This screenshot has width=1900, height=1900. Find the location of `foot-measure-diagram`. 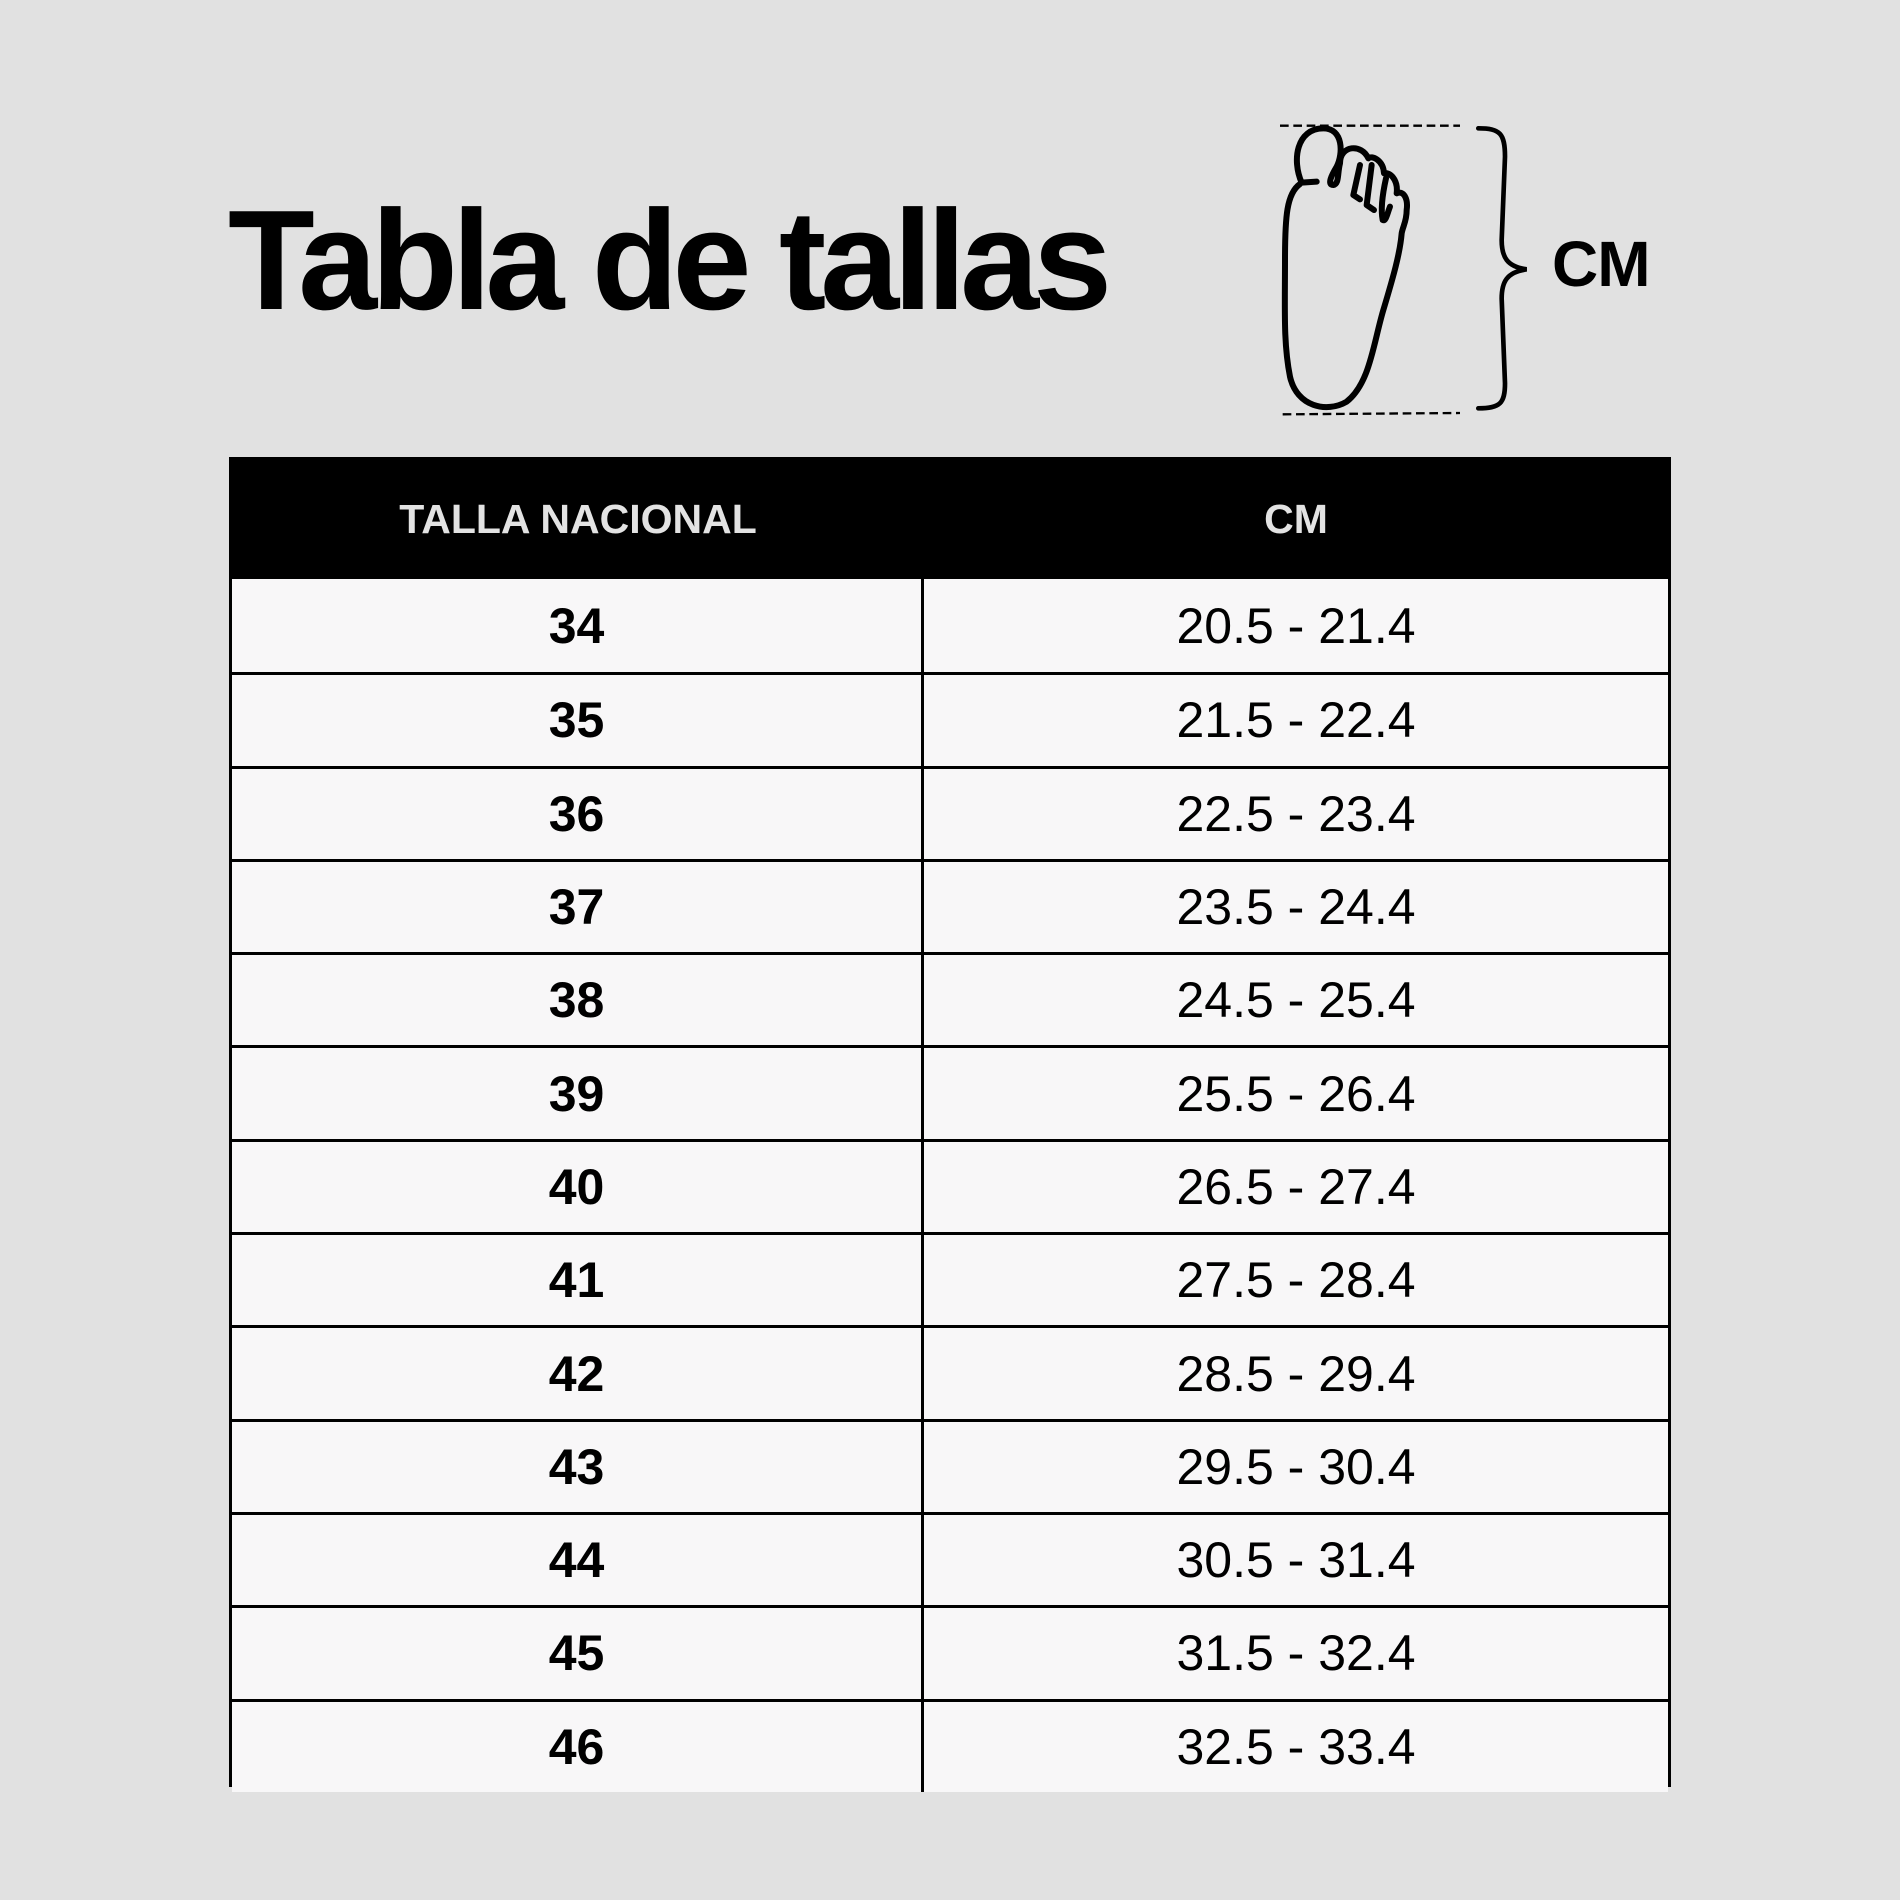

foot-measure-diagram is located at coordinates (1404, 270).